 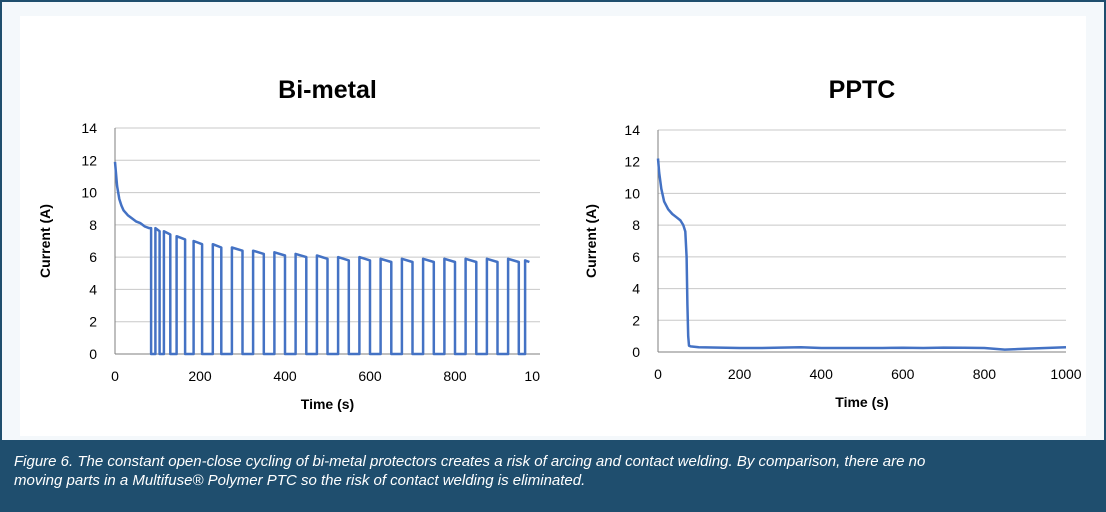 What do you see at coordinates (89, 128) in the screenshot?
I see `chart0-y-tick-label-7: 14` at bounding box center [89, 128].